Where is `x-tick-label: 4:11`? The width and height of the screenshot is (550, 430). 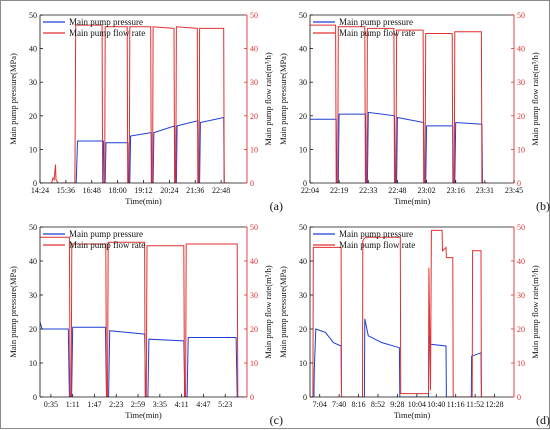
x-tick-label: 4:11 is located at coordinates (182, 404).